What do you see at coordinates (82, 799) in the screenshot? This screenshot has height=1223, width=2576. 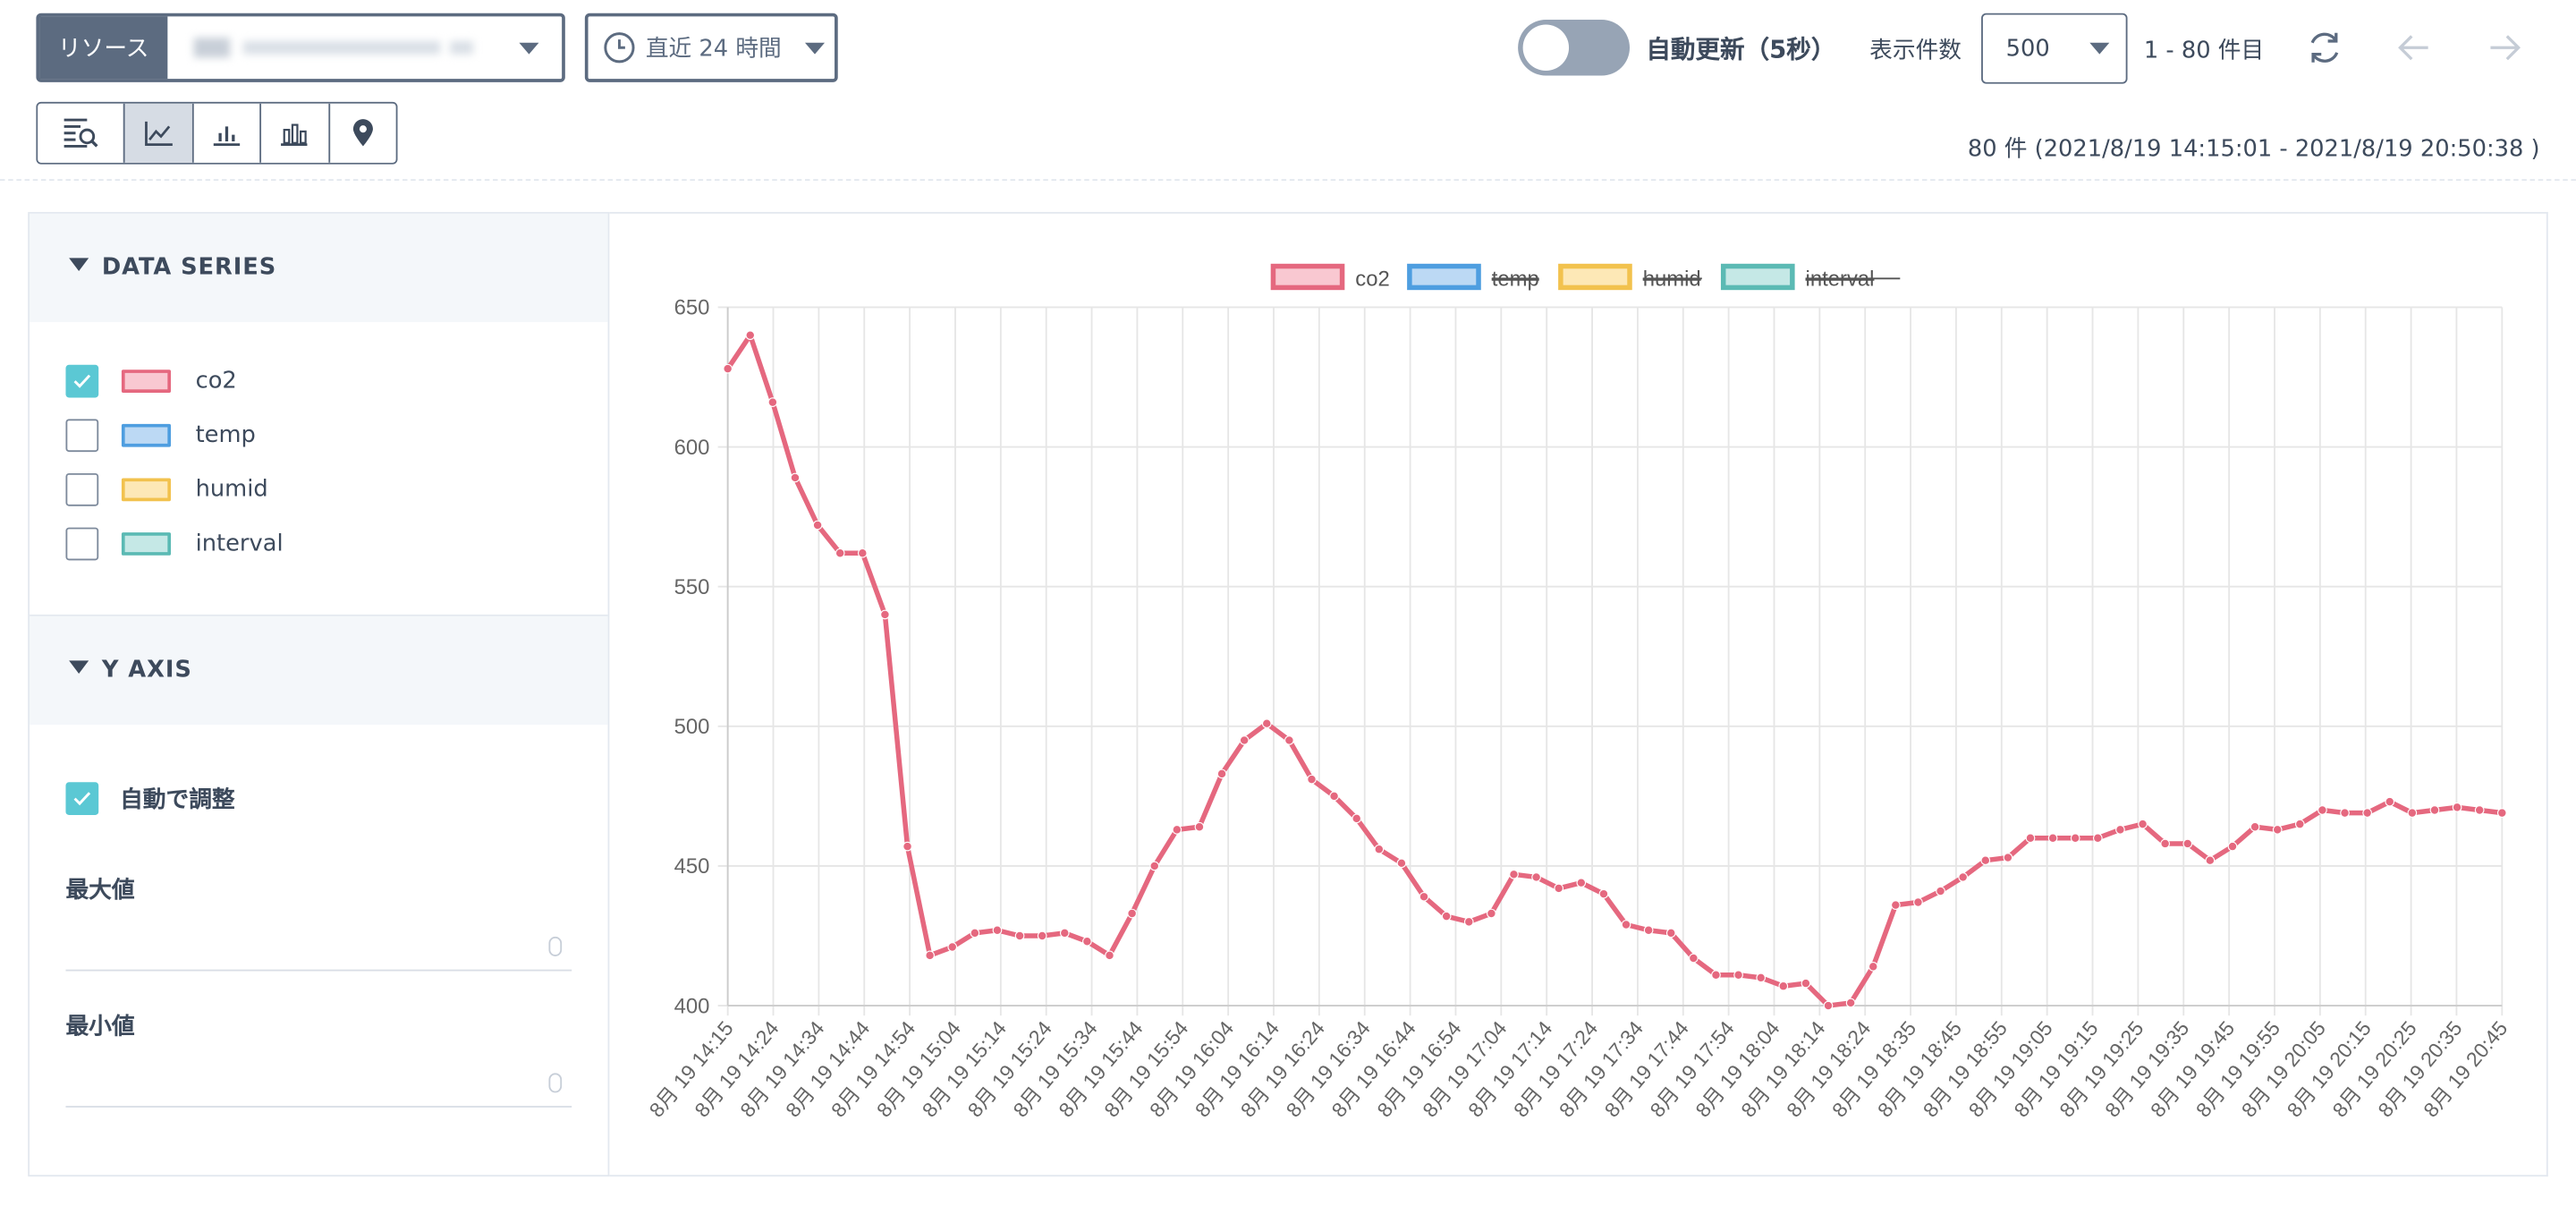 I see `auto-adjust-checkbox` at bounding box center [82, 799].